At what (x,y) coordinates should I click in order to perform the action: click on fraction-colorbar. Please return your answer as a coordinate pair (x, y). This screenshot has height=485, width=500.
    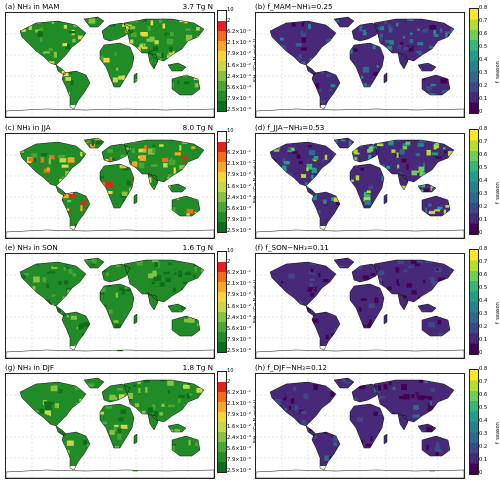
    Looking at the image, I should click on (474, 302).